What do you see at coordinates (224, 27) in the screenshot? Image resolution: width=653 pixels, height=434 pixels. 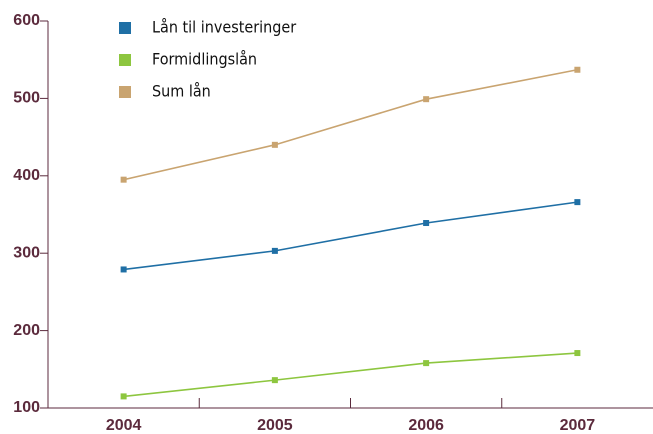 I see `legend-label: Lån til investeringer` at bounding box center [224, 27].